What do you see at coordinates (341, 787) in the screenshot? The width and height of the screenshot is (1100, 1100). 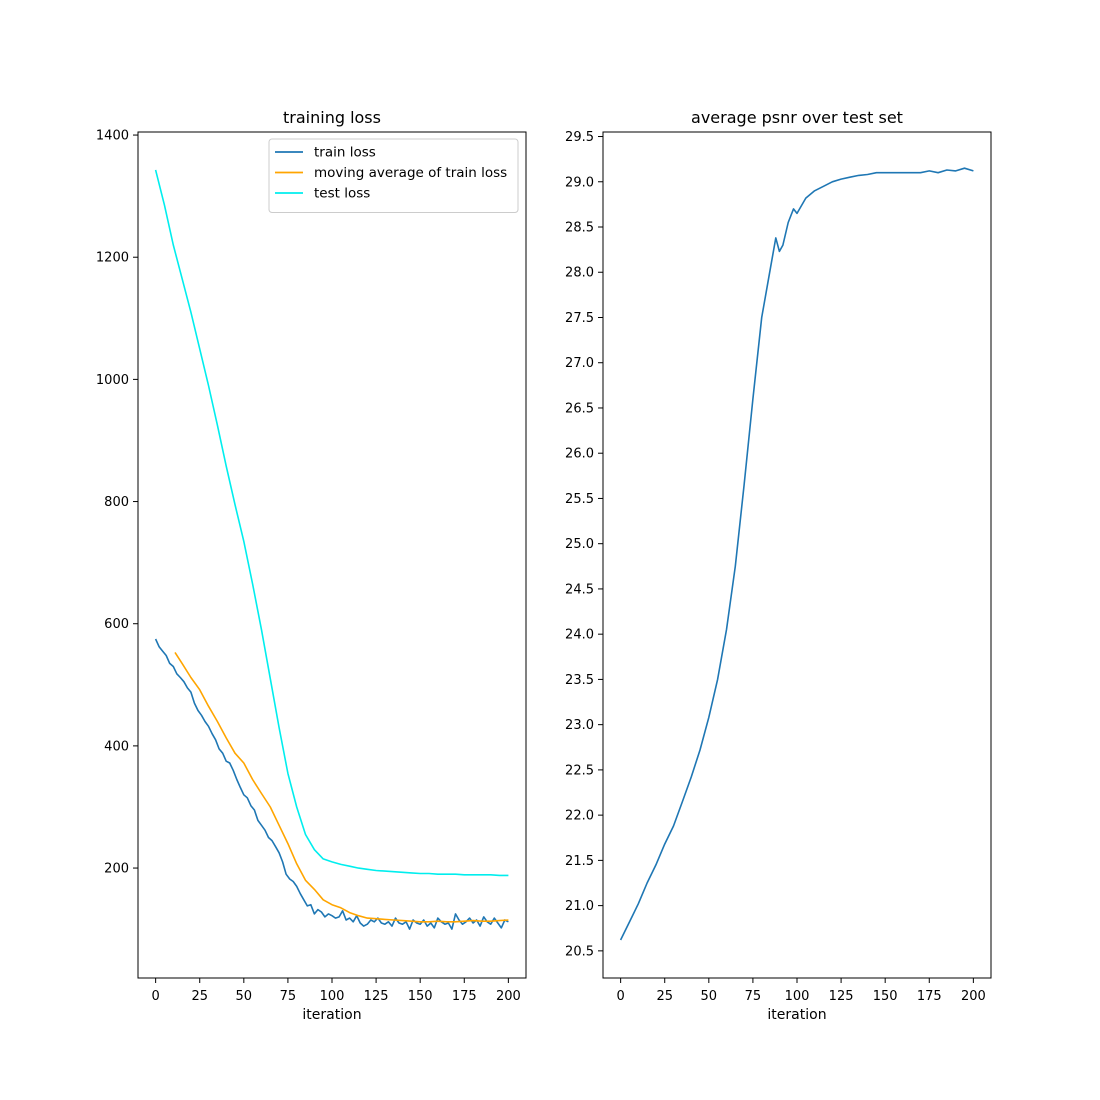 I see `series-line-moving-average-of-train-loss` at bounding box center [341, 787].